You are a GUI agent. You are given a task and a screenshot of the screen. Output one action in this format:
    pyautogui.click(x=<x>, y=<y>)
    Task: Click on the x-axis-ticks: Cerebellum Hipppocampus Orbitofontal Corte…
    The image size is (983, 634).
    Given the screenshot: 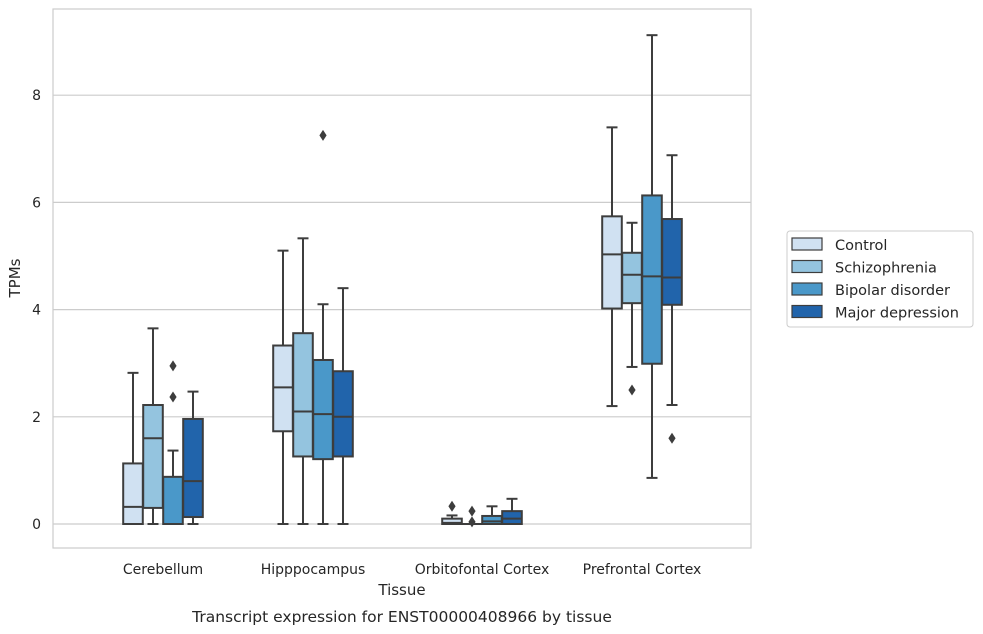 What is the action you would take?
    pyautogui.click(x=412, y=570)
    